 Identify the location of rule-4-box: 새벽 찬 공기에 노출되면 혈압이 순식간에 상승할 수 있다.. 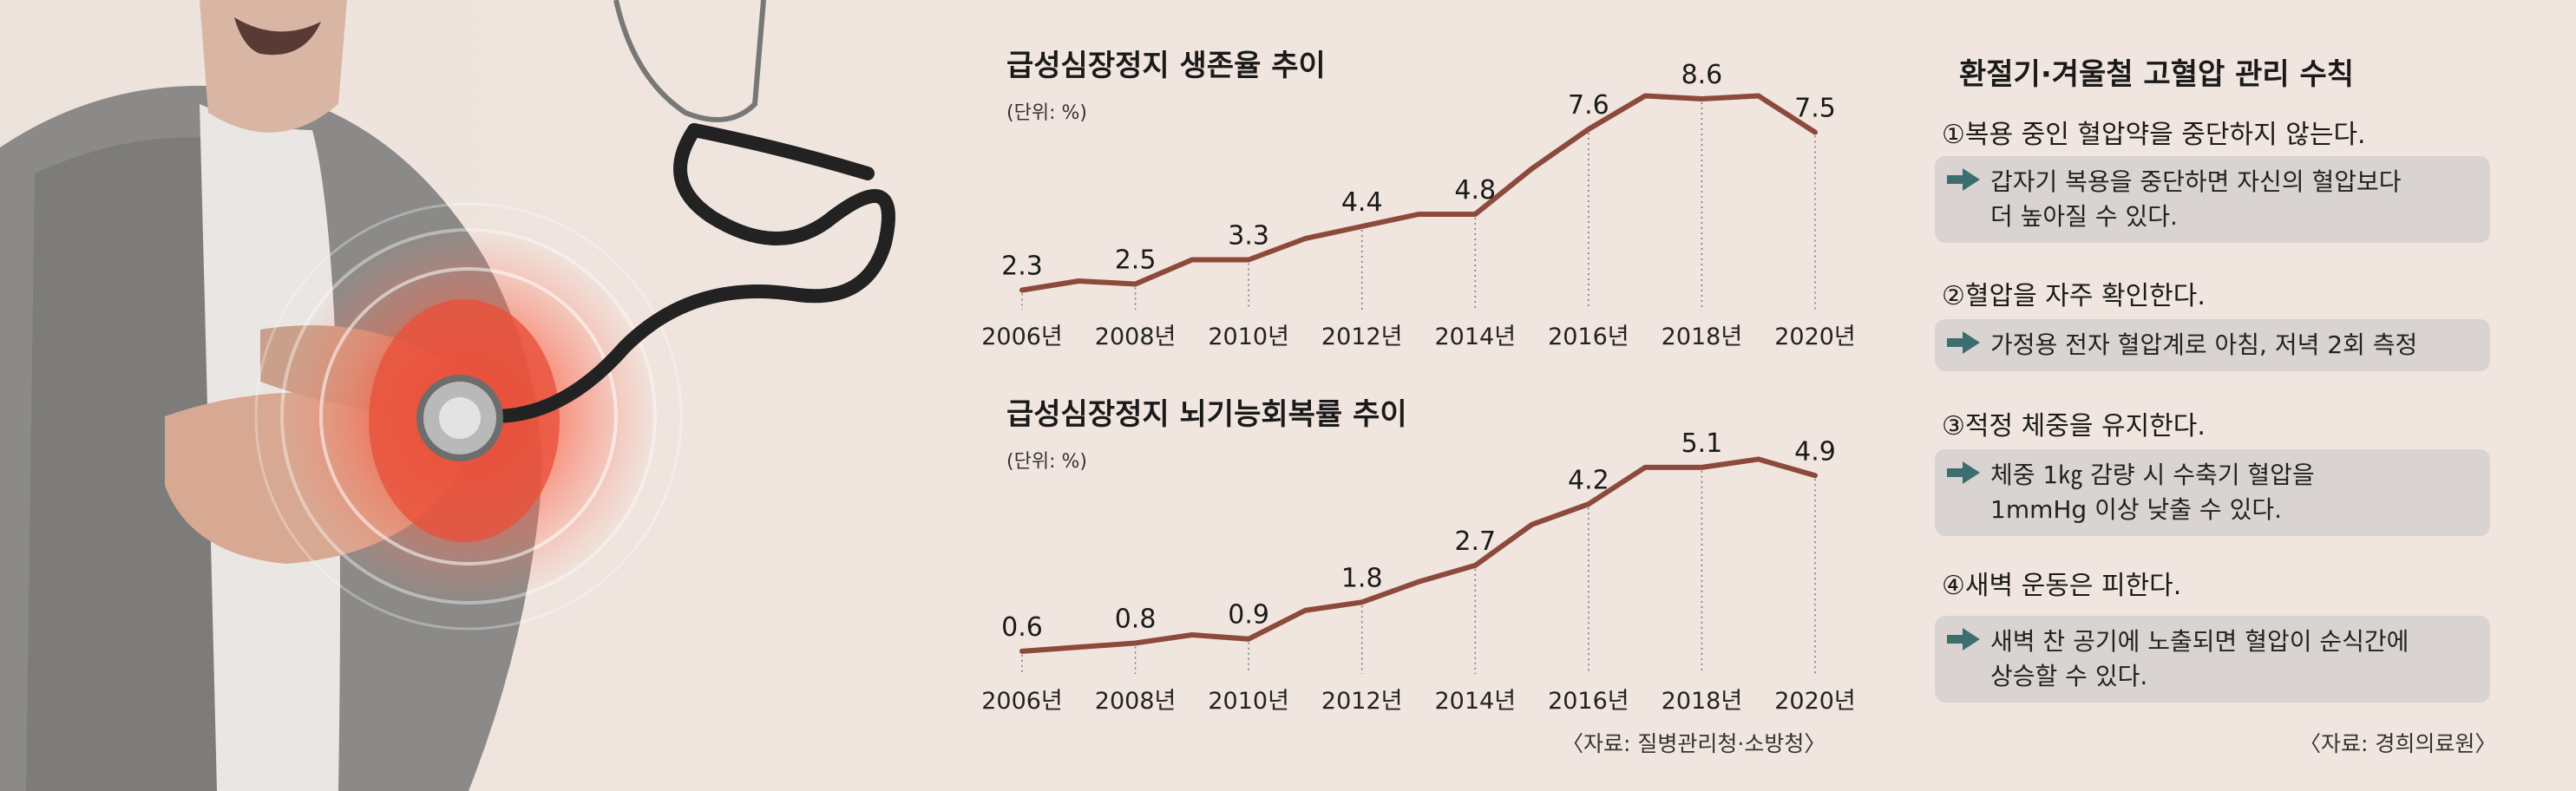
(2212, 660).